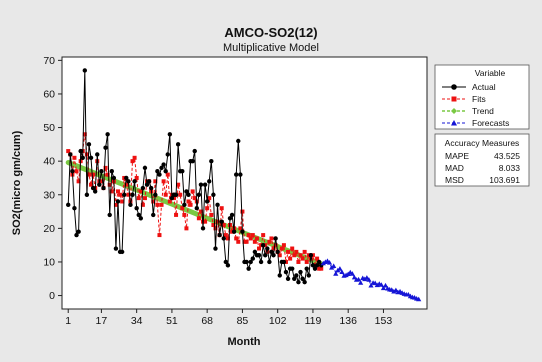  I want to click on y-tick-label: 70, so click(49, 61).